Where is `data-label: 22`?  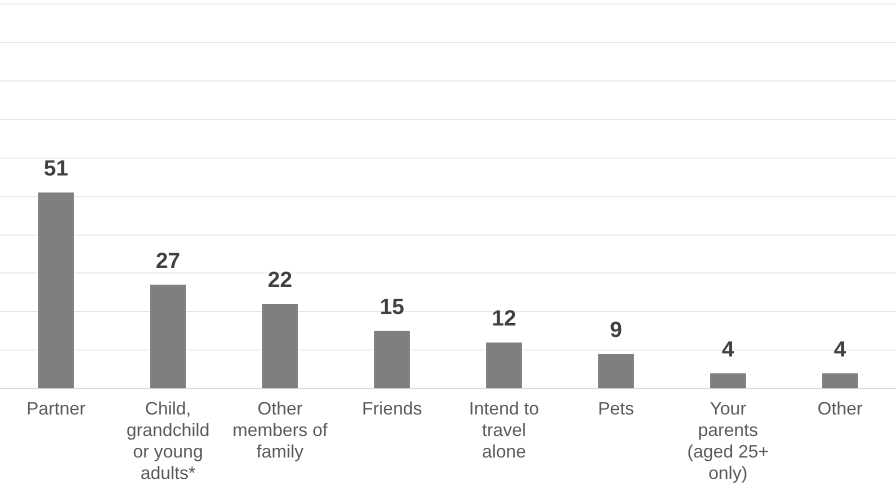 data-label: 22 is located at coordinates (280, 279).